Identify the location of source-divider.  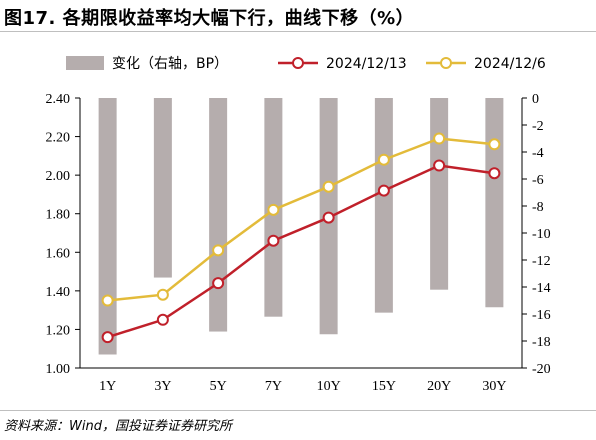
(298, 410).